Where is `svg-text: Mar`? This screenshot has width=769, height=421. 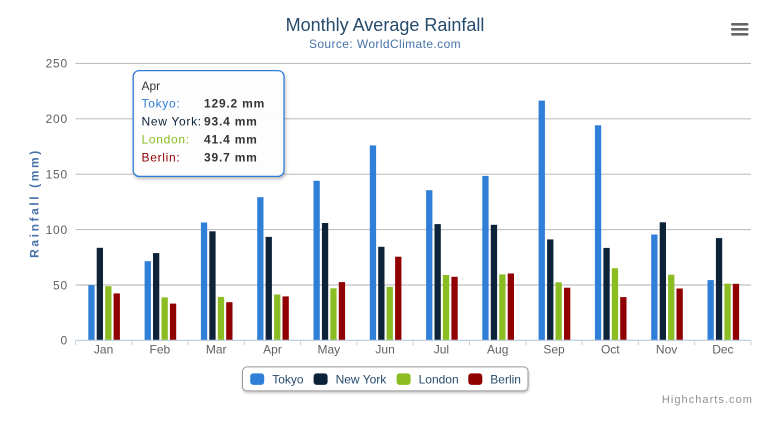
svg-text: Mar is located at coordinates (216, 350).